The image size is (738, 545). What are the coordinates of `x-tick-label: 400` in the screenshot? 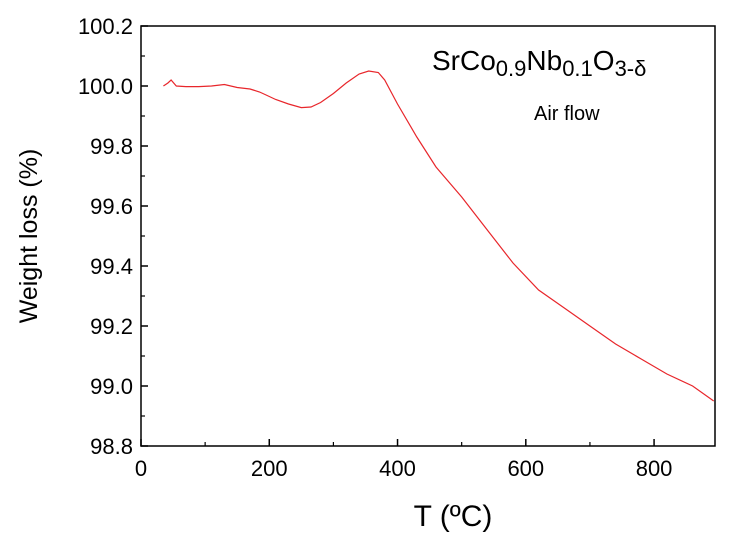 It's located at (397, 468).